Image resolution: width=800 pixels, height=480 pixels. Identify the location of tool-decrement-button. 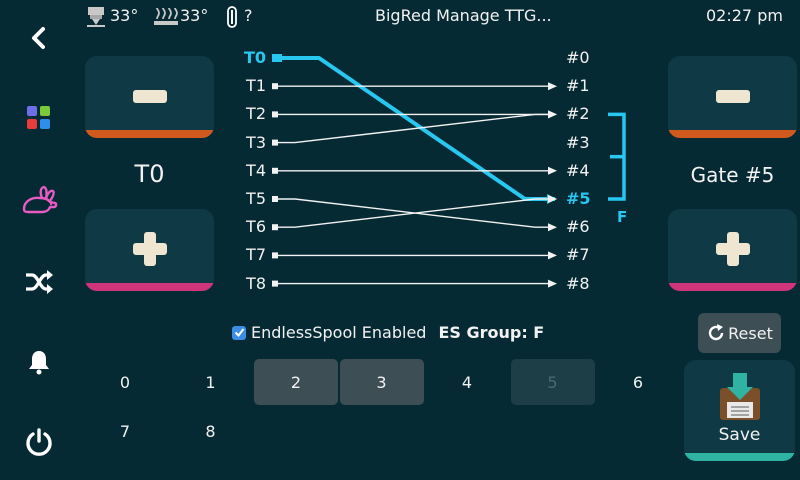
(149, 97).